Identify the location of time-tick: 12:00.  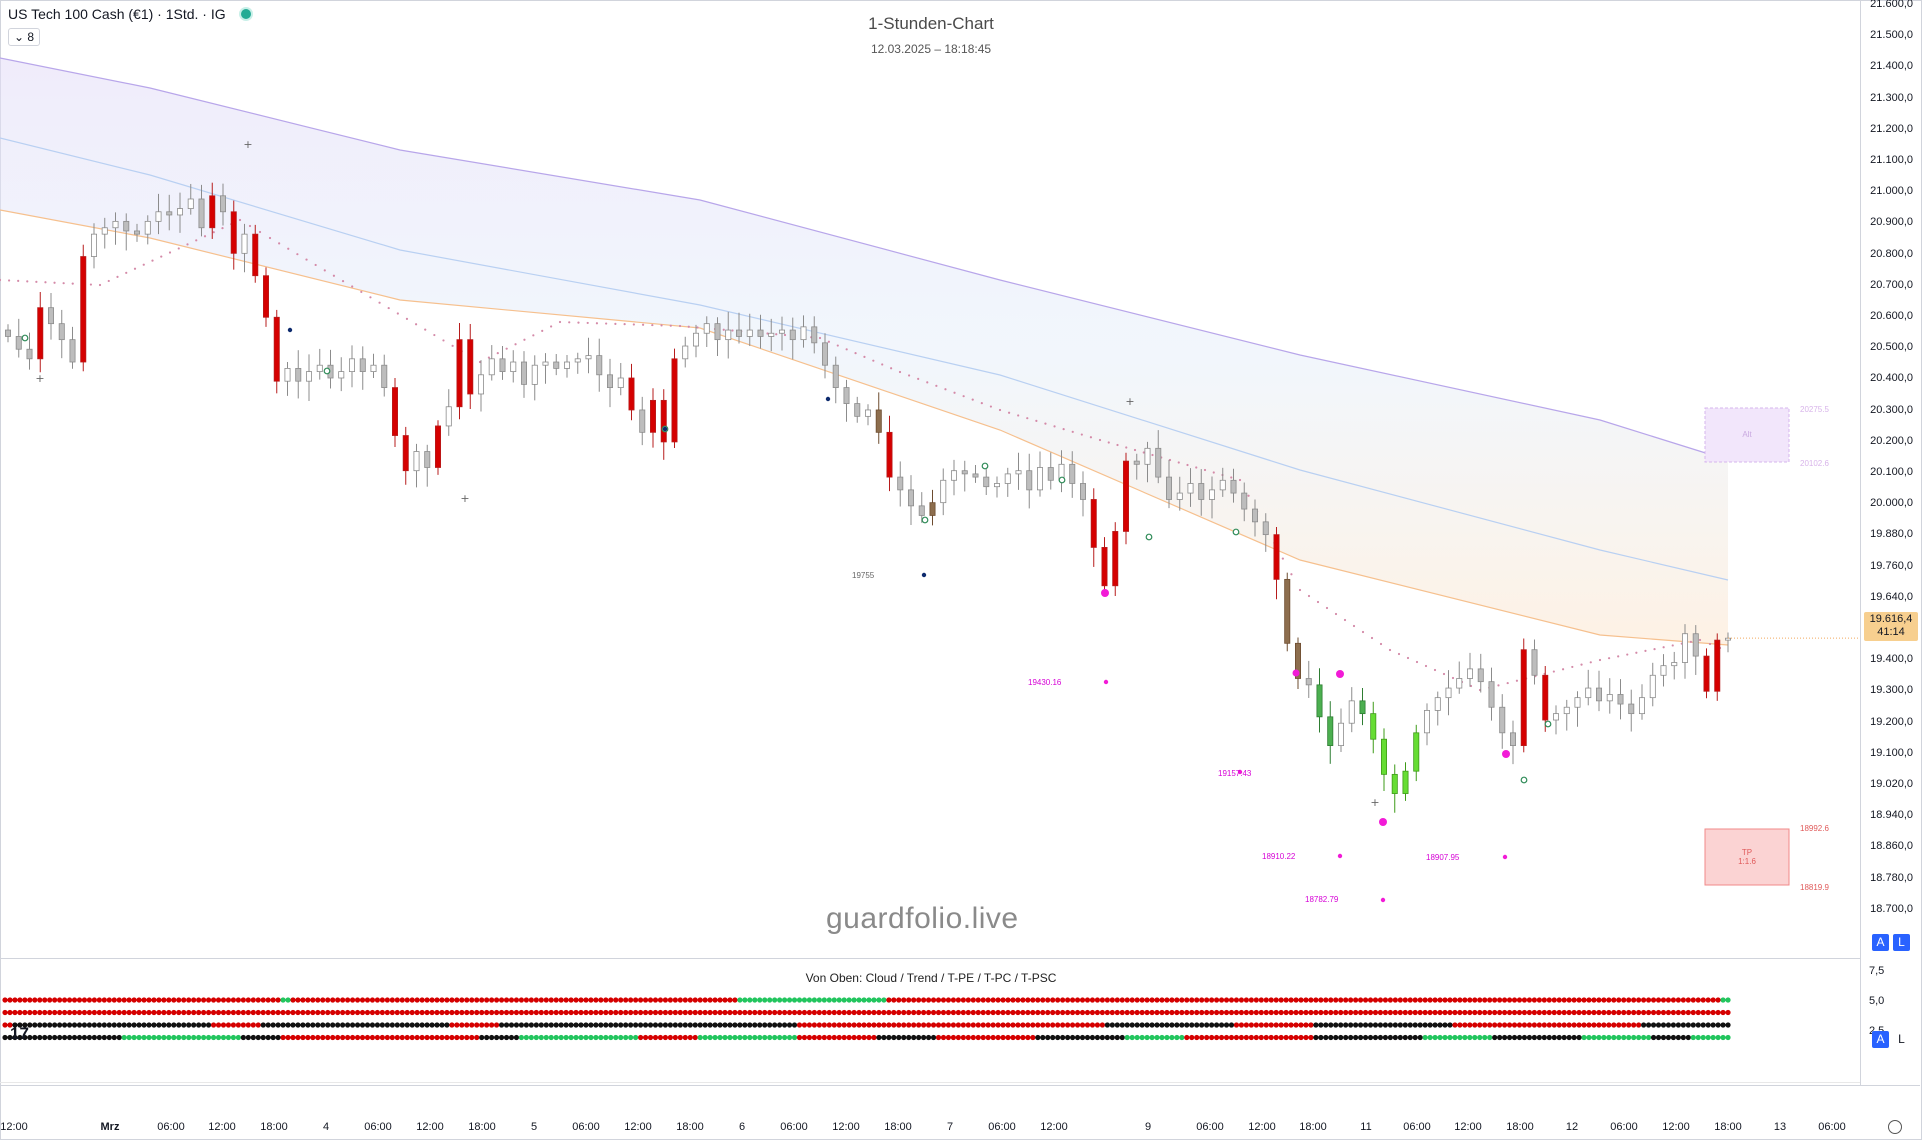
(638, 1127).